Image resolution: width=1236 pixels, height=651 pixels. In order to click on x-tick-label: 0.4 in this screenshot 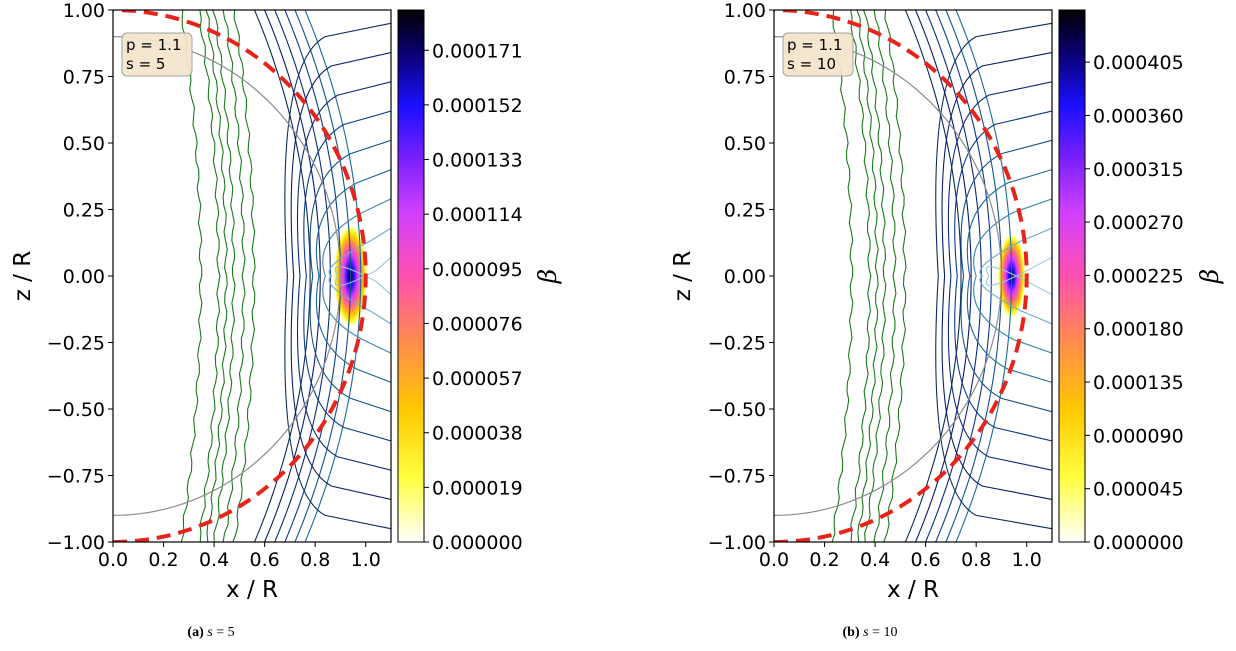, I will do `click(214, 560)`.